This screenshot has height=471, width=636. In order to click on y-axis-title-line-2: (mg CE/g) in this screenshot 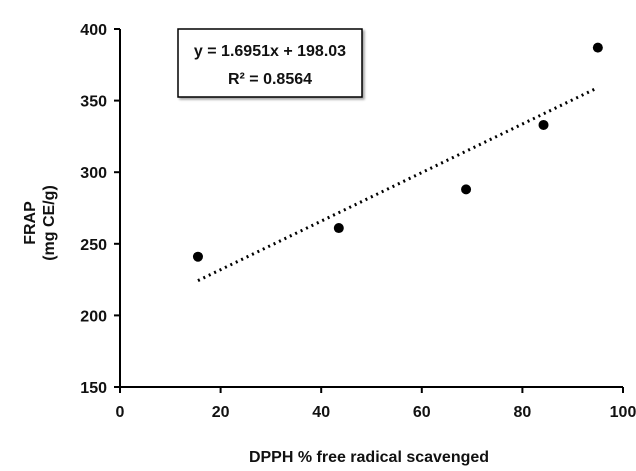, I will do `click(49, 223)`.